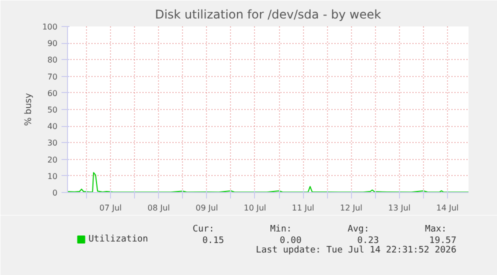 This screenshot has height=275, width=497. I want to click on text: Last update: Tue Jul 14 22:31:52 2026, so click(356, 251).